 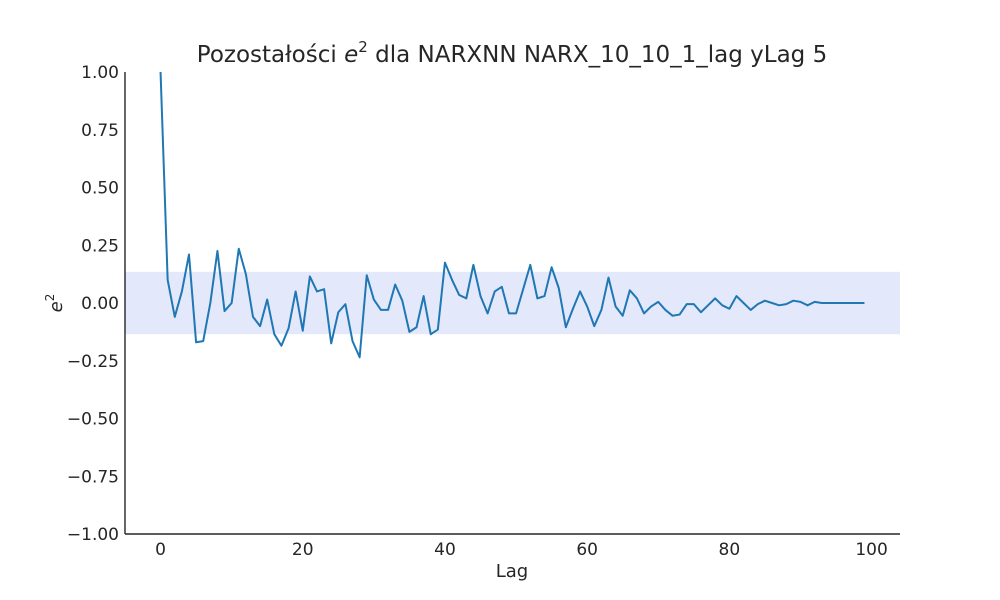 I want to click on confidence-band, so click(x=512, y=303).